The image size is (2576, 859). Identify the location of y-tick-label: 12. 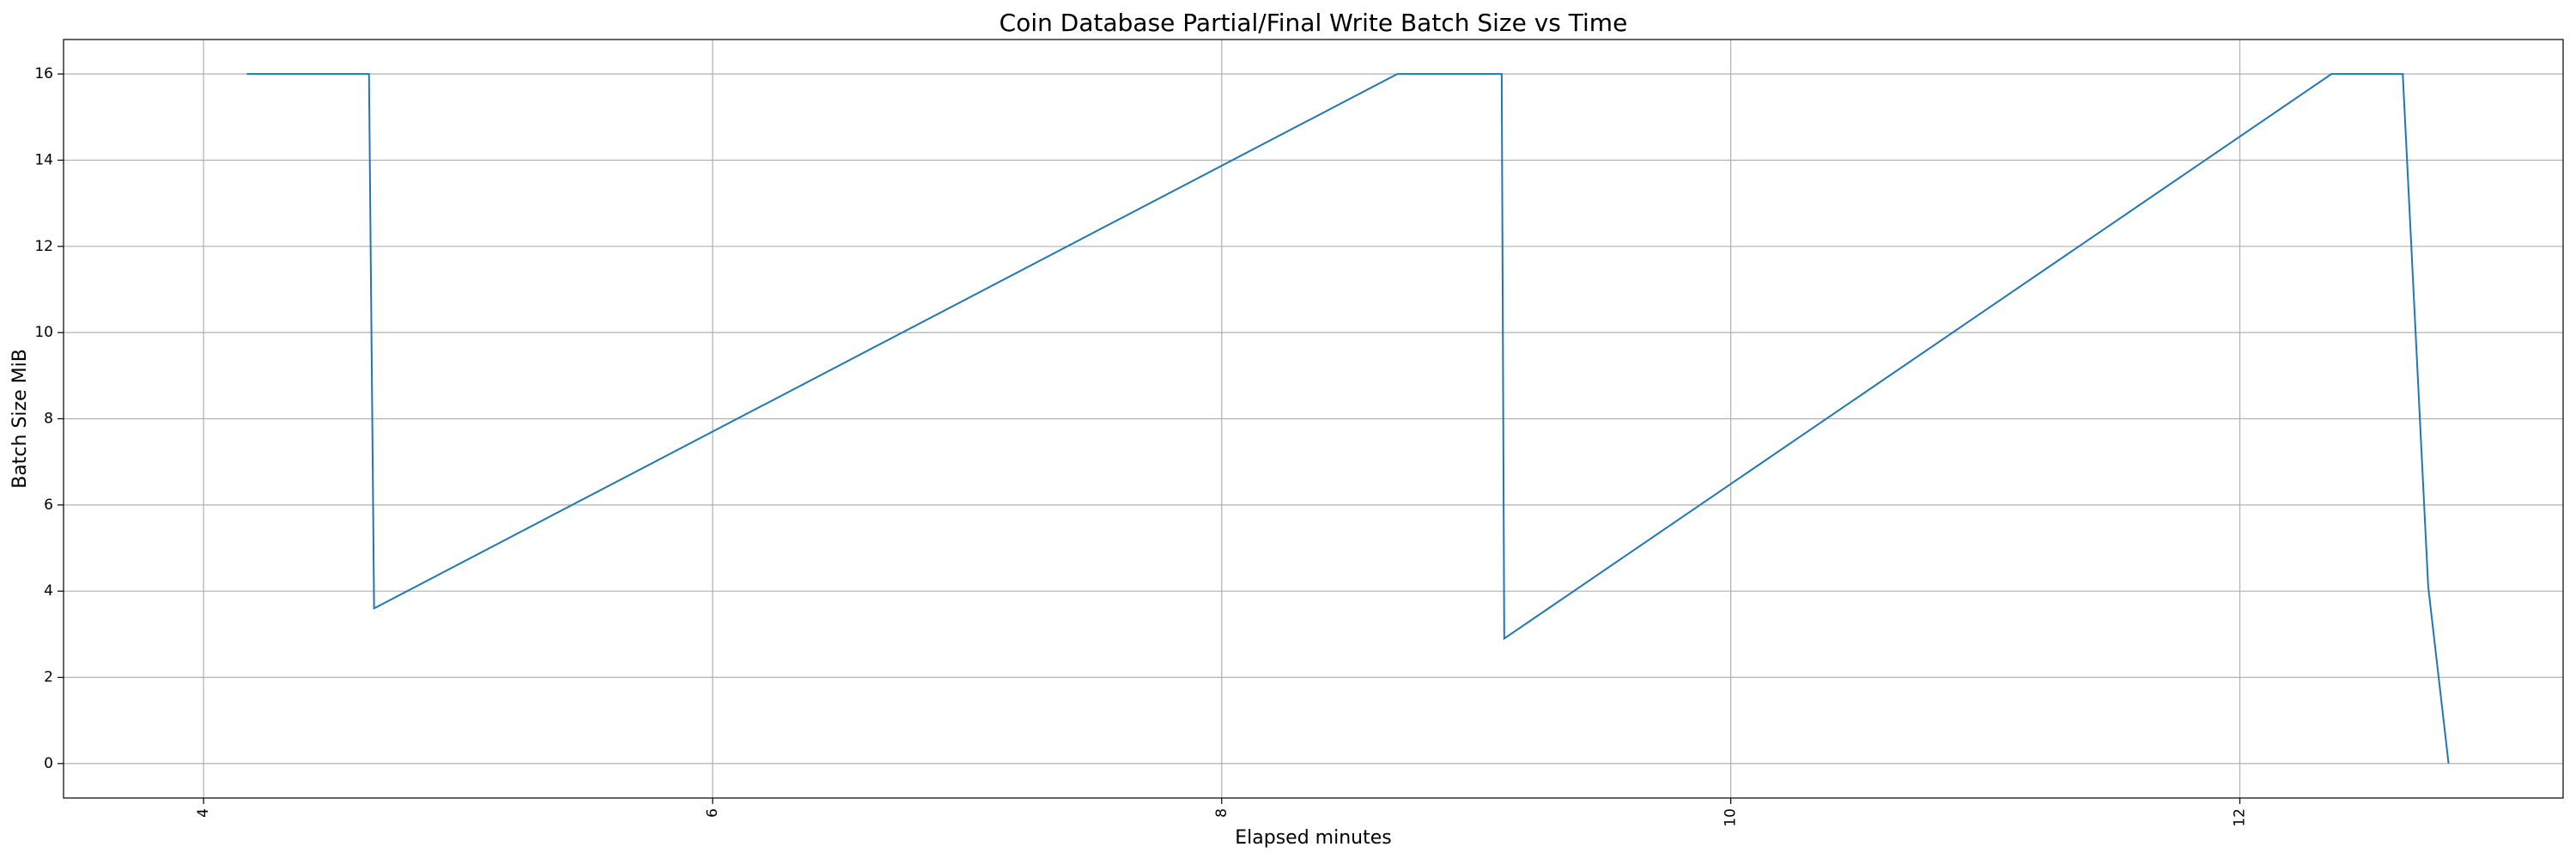
(44, 246).